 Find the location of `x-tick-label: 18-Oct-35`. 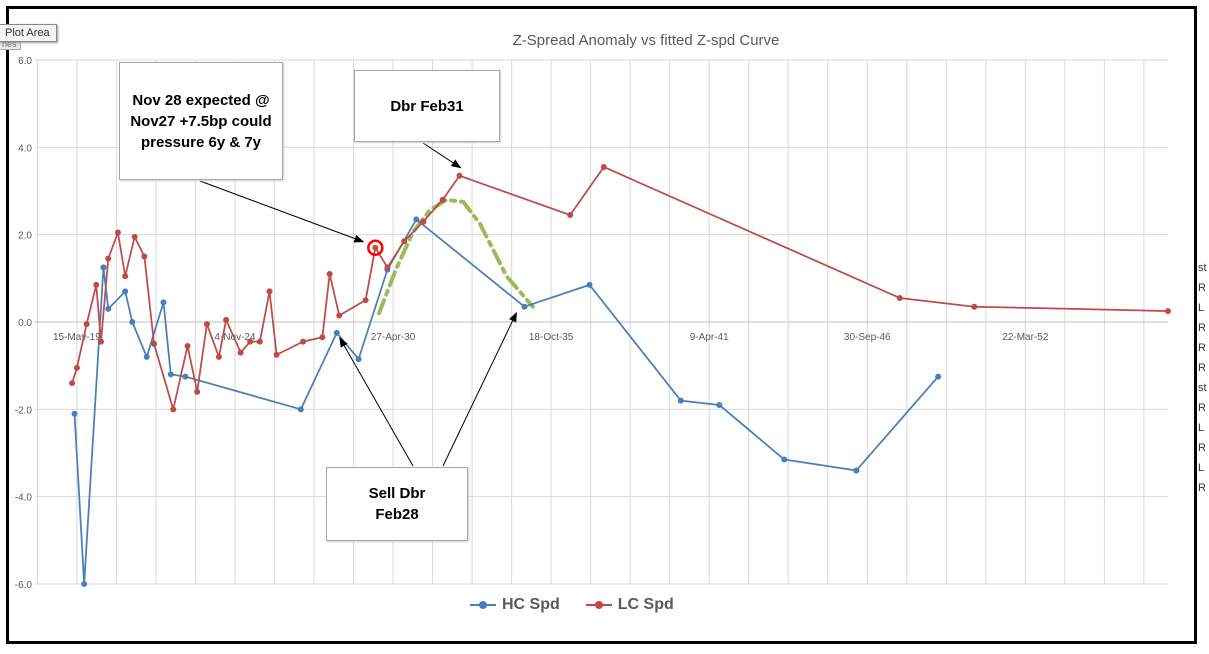

x-tick-label: 18-Oct-35 is located at coordinates (551, 337).